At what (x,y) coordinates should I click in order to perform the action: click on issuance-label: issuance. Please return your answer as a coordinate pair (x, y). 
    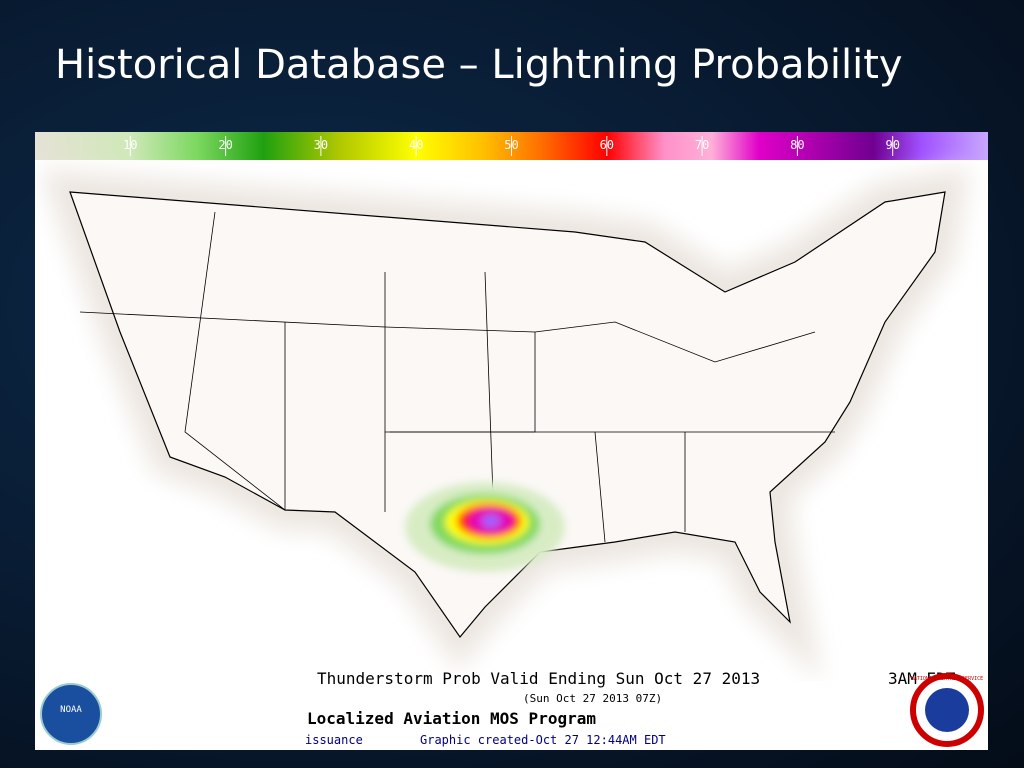
    Looking at the image, I should click on (334, 740).